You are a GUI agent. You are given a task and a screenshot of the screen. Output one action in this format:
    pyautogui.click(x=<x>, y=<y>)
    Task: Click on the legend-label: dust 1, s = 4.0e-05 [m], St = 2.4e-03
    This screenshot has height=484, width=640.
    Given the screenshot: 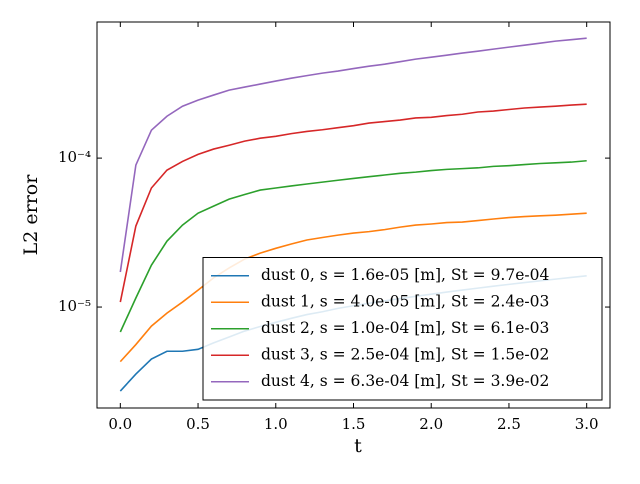 What is the action you would take?
    pyautogui.click(x=405, y=301)
    